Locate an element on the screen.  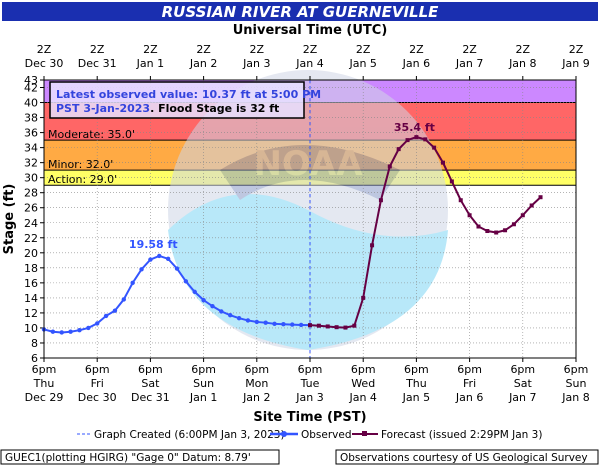
x-tick-day-8: Fri is located at coordinates (469, 383).